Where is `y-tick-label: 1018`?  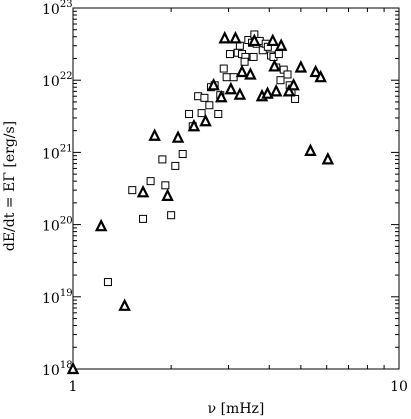 y-tick-label: 1018 is located at coordinates (57, 369).